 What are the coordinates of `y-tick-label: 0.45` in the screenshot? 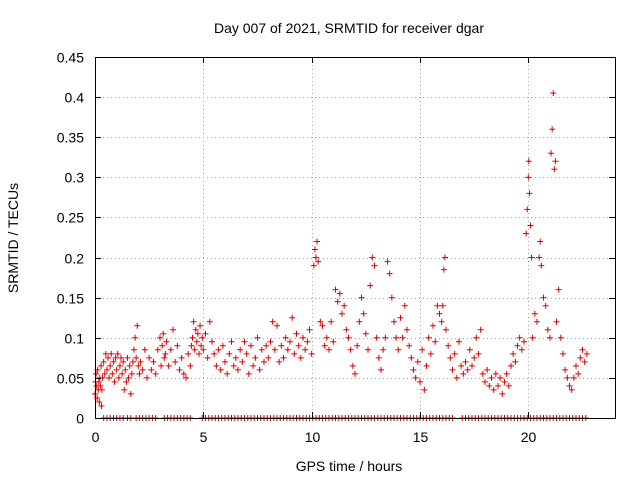 It's located at (70, 58).